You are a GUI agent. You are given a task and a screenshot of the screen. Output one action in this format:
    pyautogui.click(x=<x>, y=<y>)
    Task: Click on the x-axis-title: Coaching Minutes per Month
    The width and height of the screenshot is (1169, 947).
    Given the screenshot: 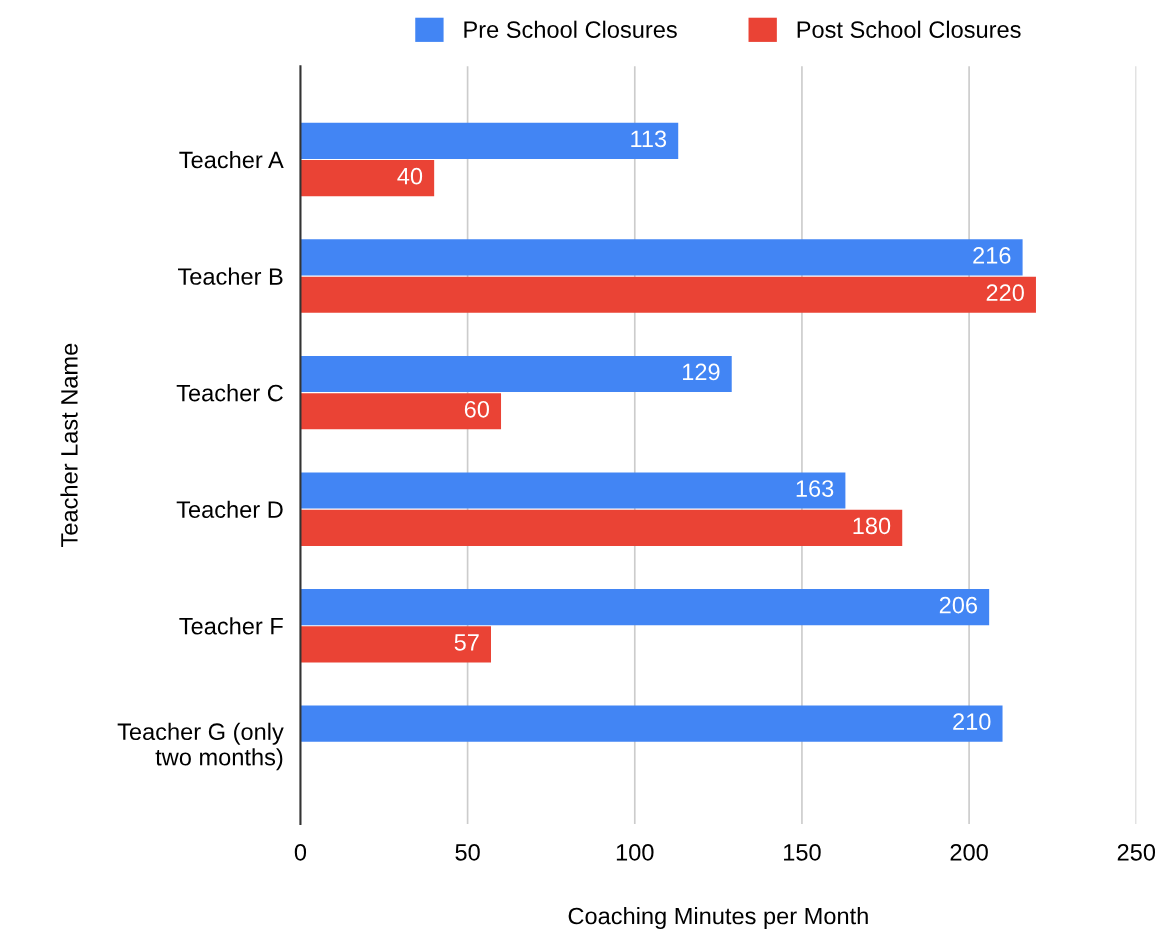 What is the action you would take?
    pyautogui.click(x=718, y=918)
    